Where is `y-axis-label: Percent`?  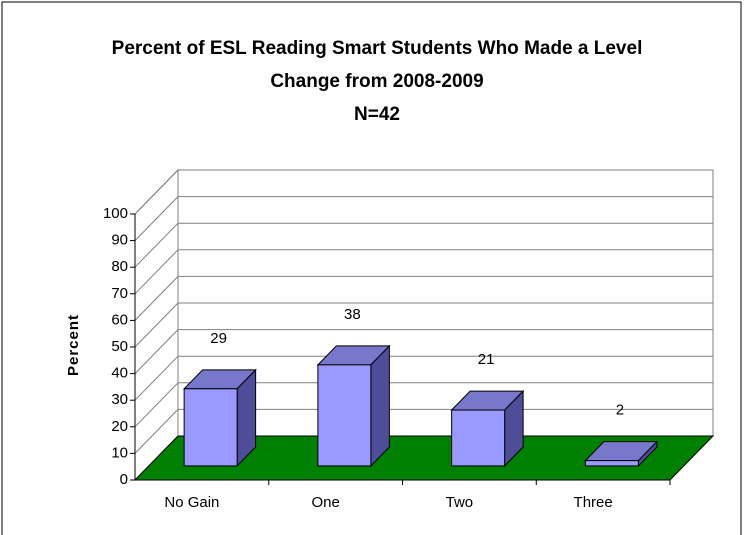 y-axis-label: Percent is located at coordinates (73, 345).